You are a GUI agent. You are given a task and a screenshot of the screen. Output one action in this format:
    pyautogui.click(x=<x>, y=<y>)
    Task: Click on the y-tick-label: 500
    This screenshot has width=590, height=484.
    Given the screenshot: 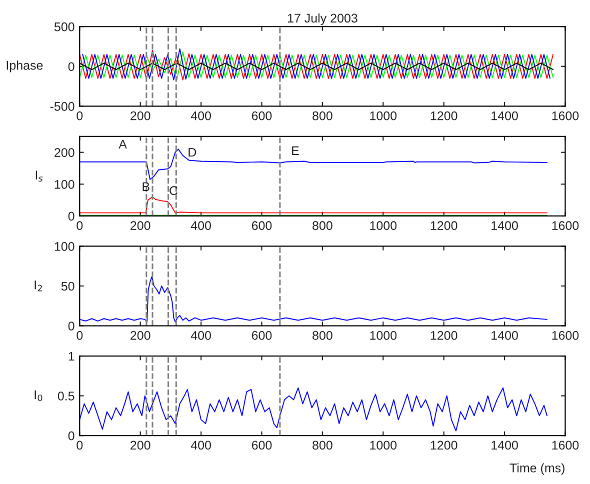 What is the action you would take?
    pyautogui.click(x=64, y=27)
    